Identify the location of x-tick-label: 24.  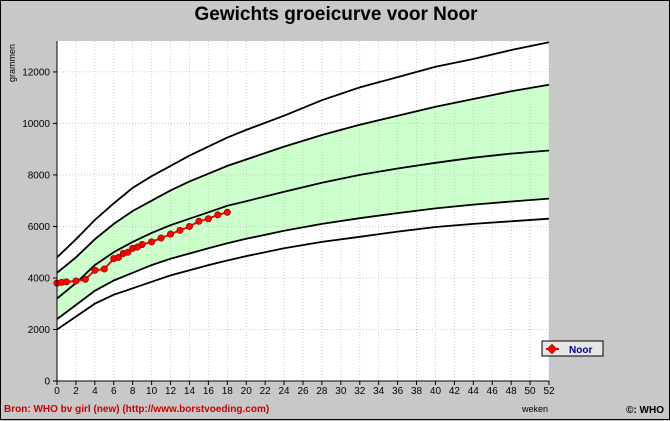
(285, 391).